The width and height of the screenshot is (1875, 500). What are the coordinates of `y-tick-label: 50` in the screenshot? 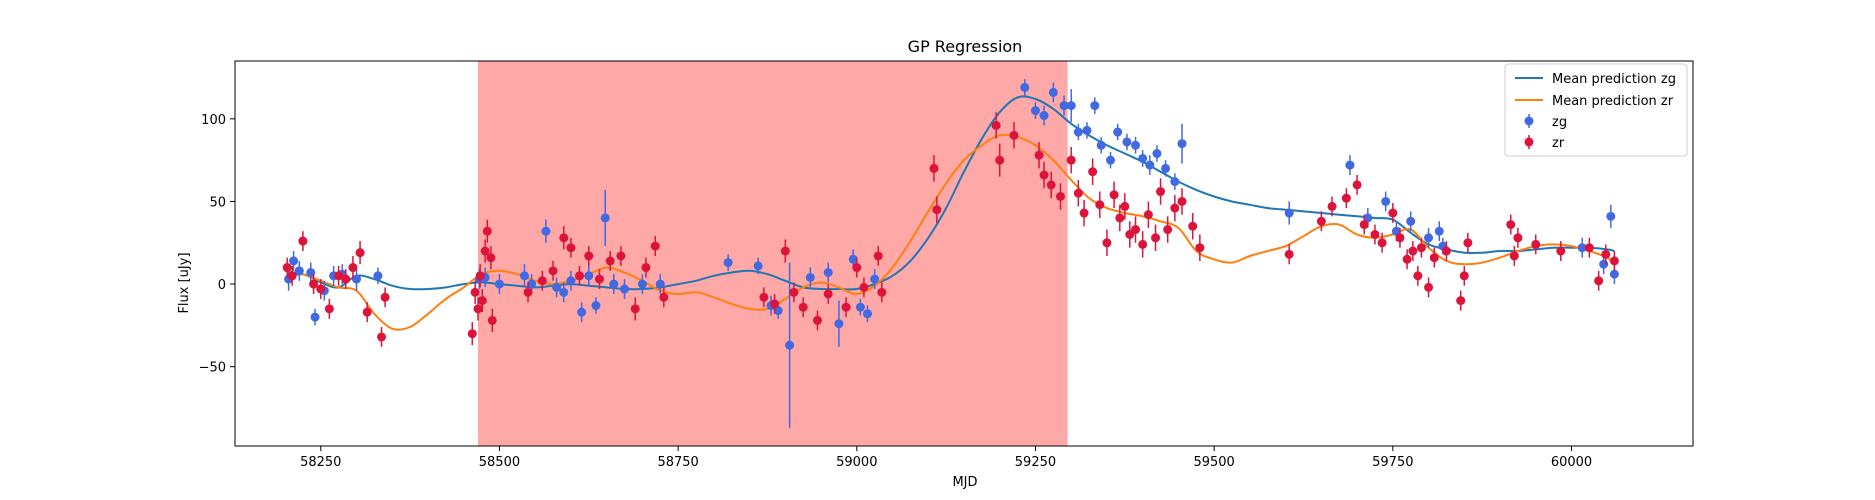 It's located at (217, 202).